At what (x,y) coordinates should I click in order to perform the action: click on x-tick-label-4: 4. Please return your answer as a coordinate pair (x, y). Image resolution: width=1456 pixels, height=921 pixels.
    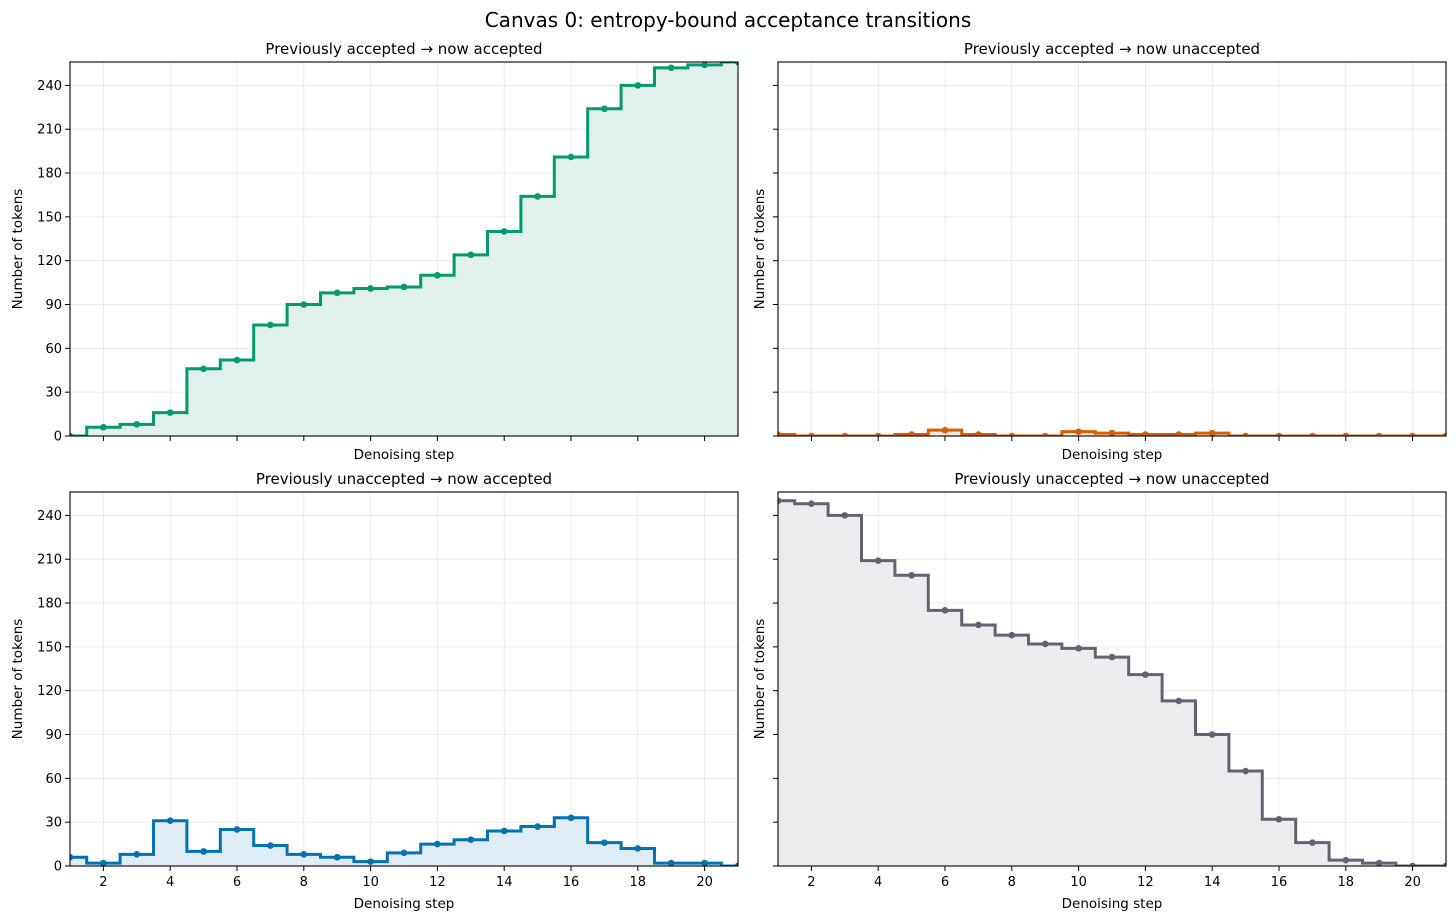
    Looking at the image, I should click on (170, 882).